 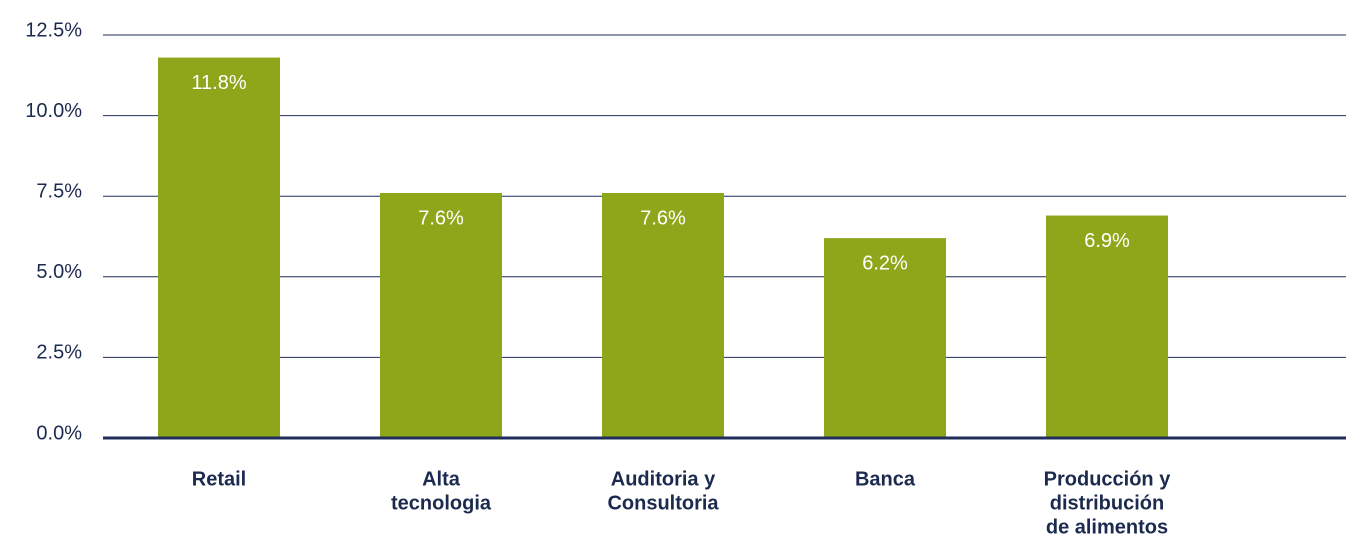 I want to click on x-tick-label: Banca, so click(x=885, y=479).